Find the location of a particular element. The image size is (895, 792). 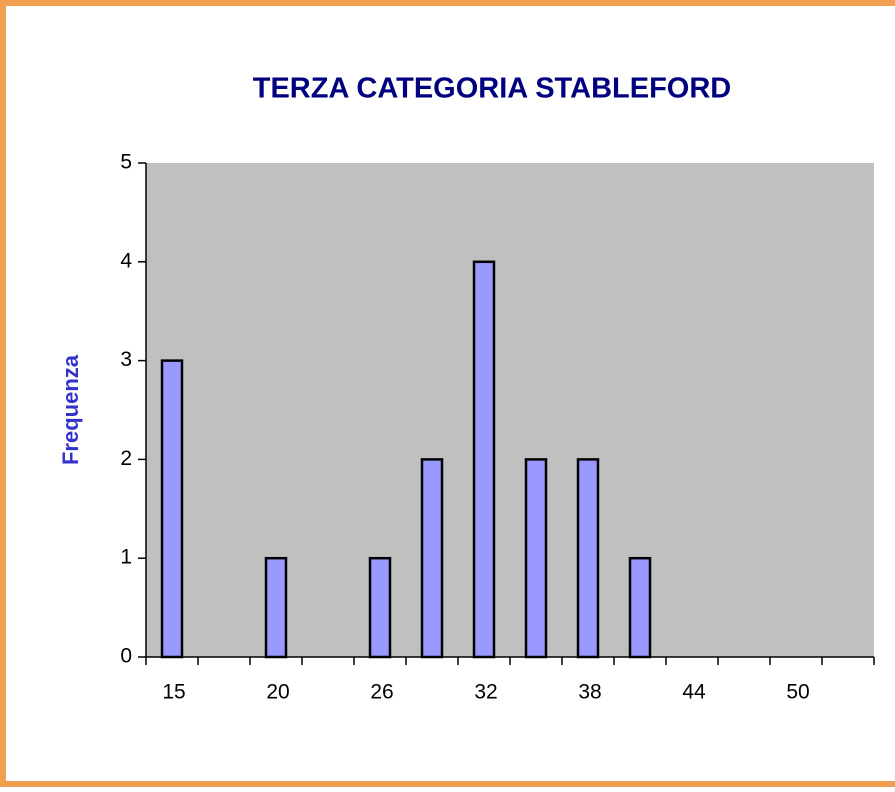

x-tick-label: 50 is located at coordinates (797, 692).